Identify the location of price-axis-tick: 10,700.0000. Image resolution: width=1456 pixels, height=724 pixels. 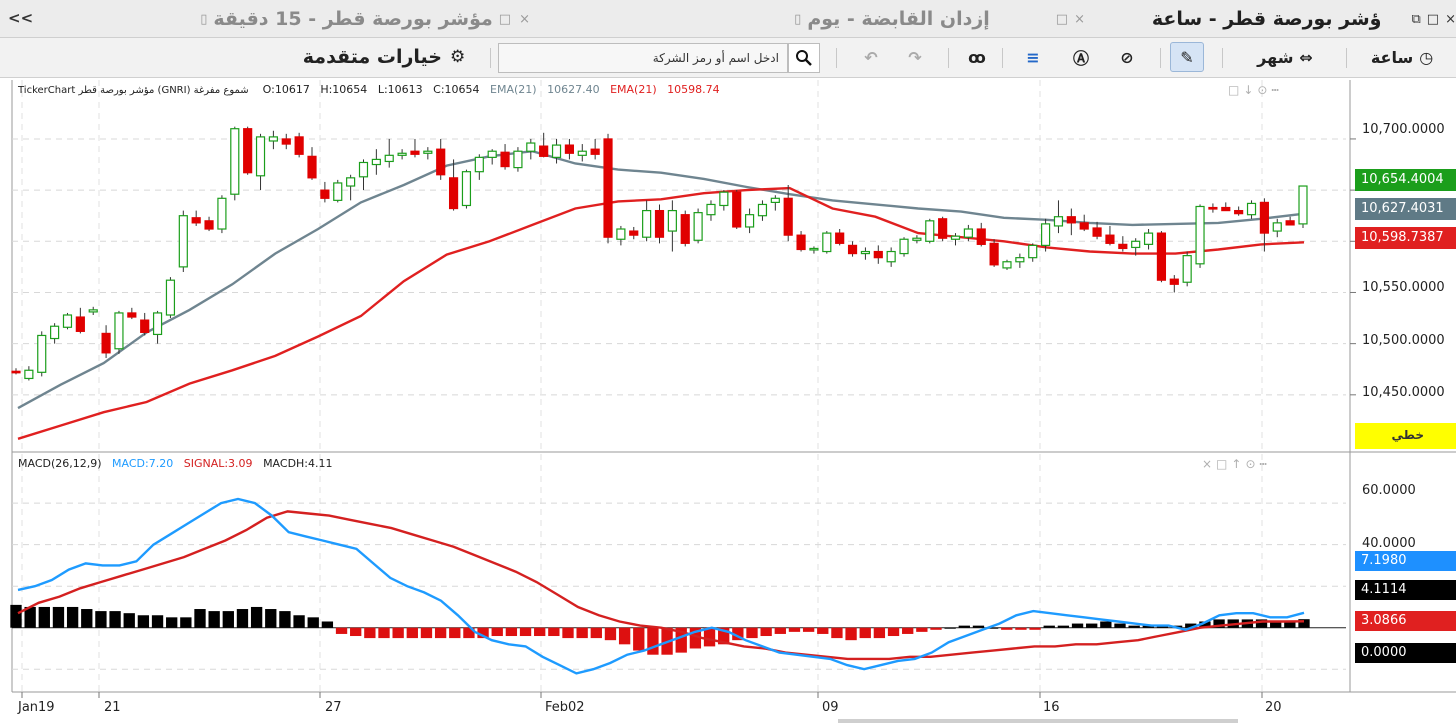
(1403, 129).